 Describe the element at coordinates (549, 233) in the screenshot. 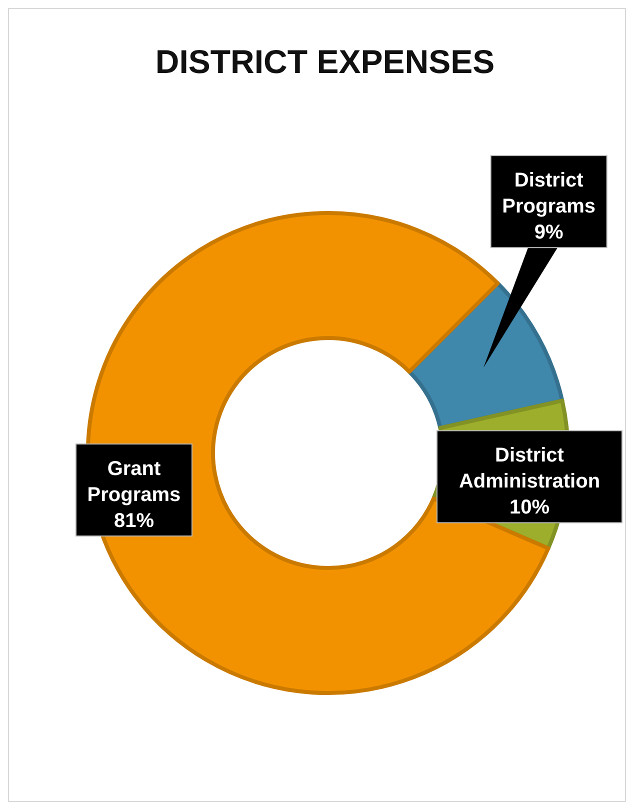

I see `data-label: 9%` at that location.